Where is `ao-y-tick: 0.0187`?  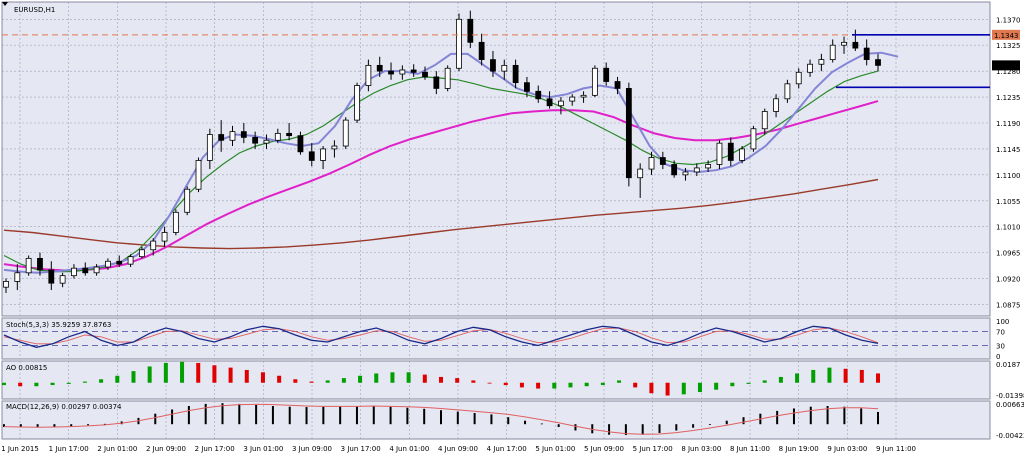 ao-y-tick: 0.0187 is located at coordinates (1008, 365).